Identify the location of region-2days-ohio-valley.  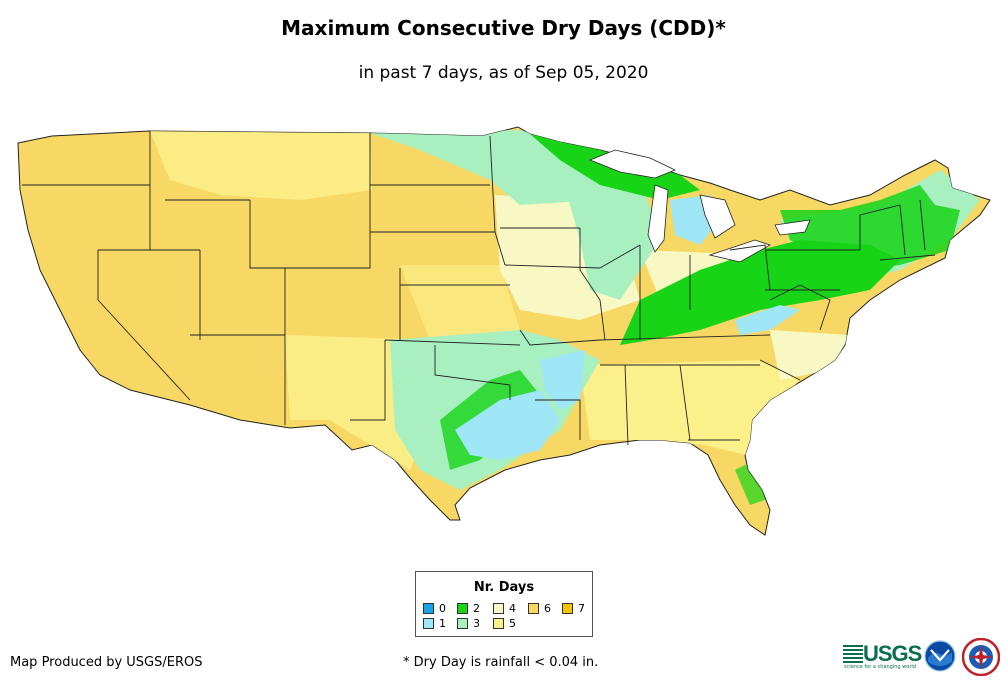
(760, 292).